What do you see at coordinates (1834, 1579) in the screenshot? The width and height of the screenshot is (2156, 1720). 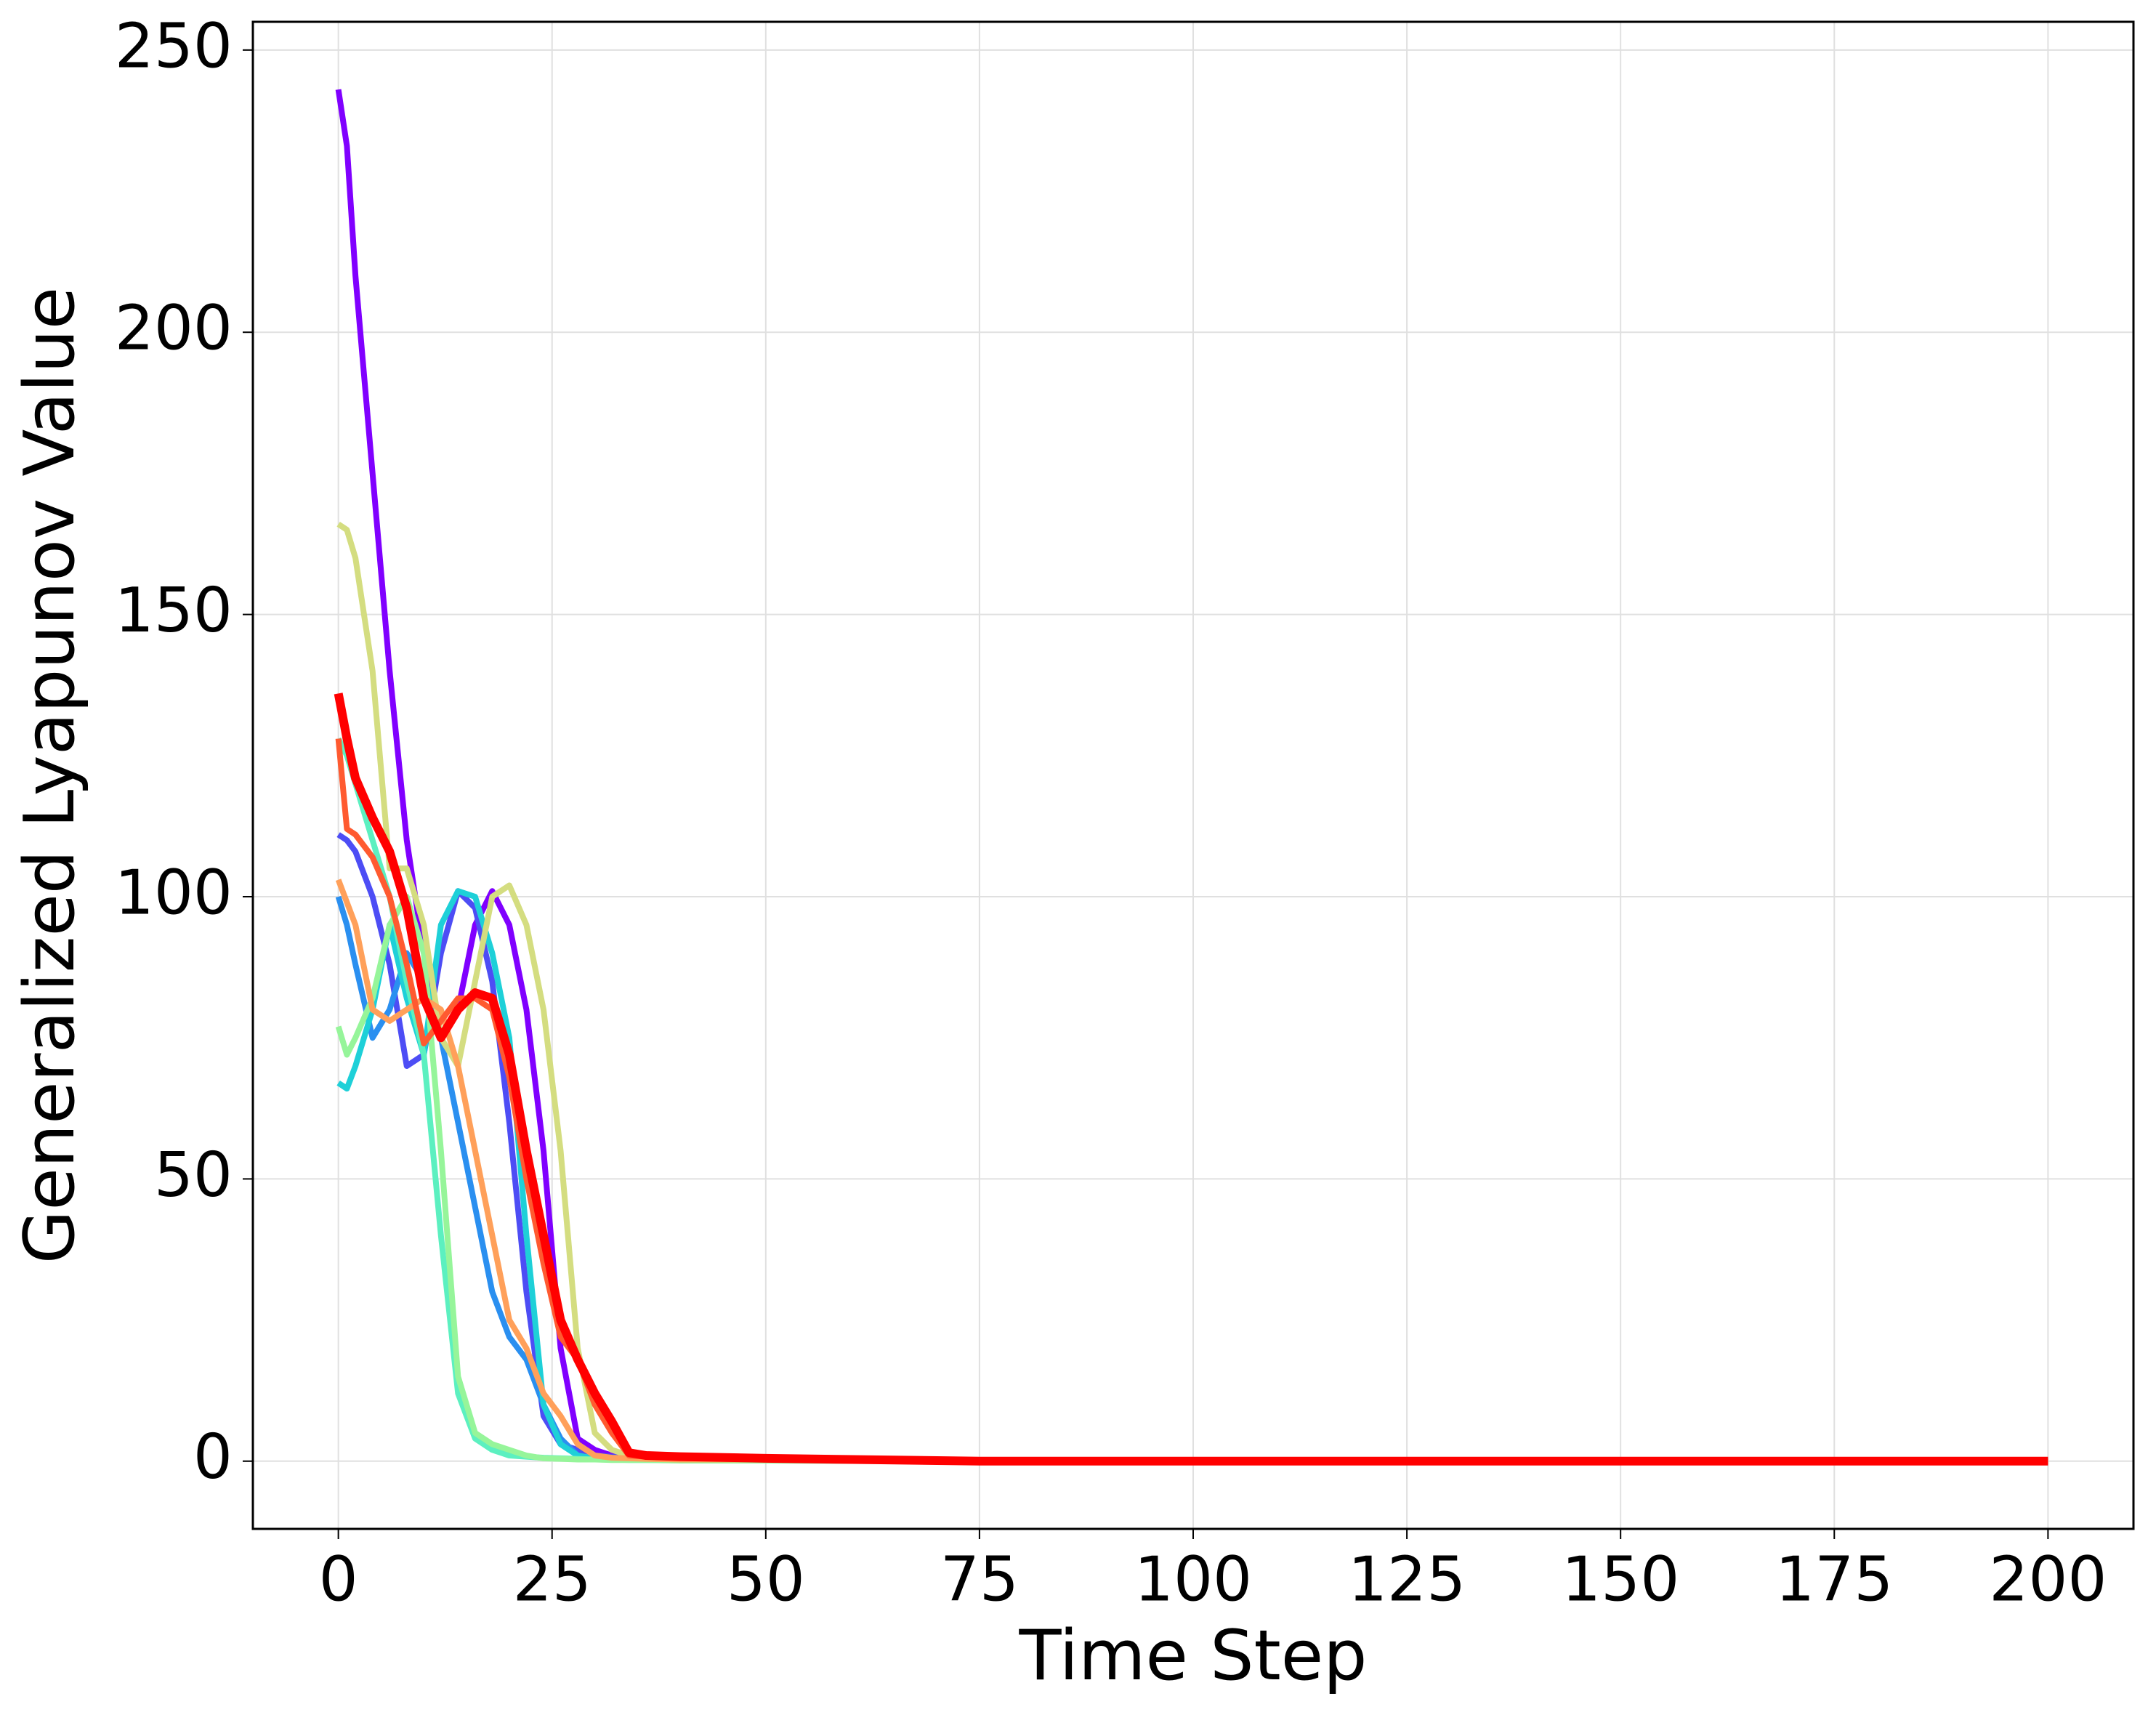 I see `x-tick-label: 175` at bounding box center [1834, 1579].